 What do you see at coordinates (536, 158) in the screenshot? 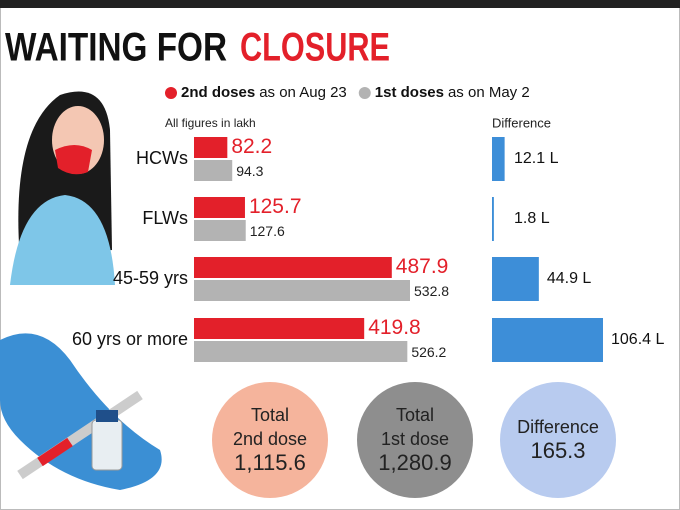
I see `difference-label: 12.1 L` at bounding box center [536, 158].